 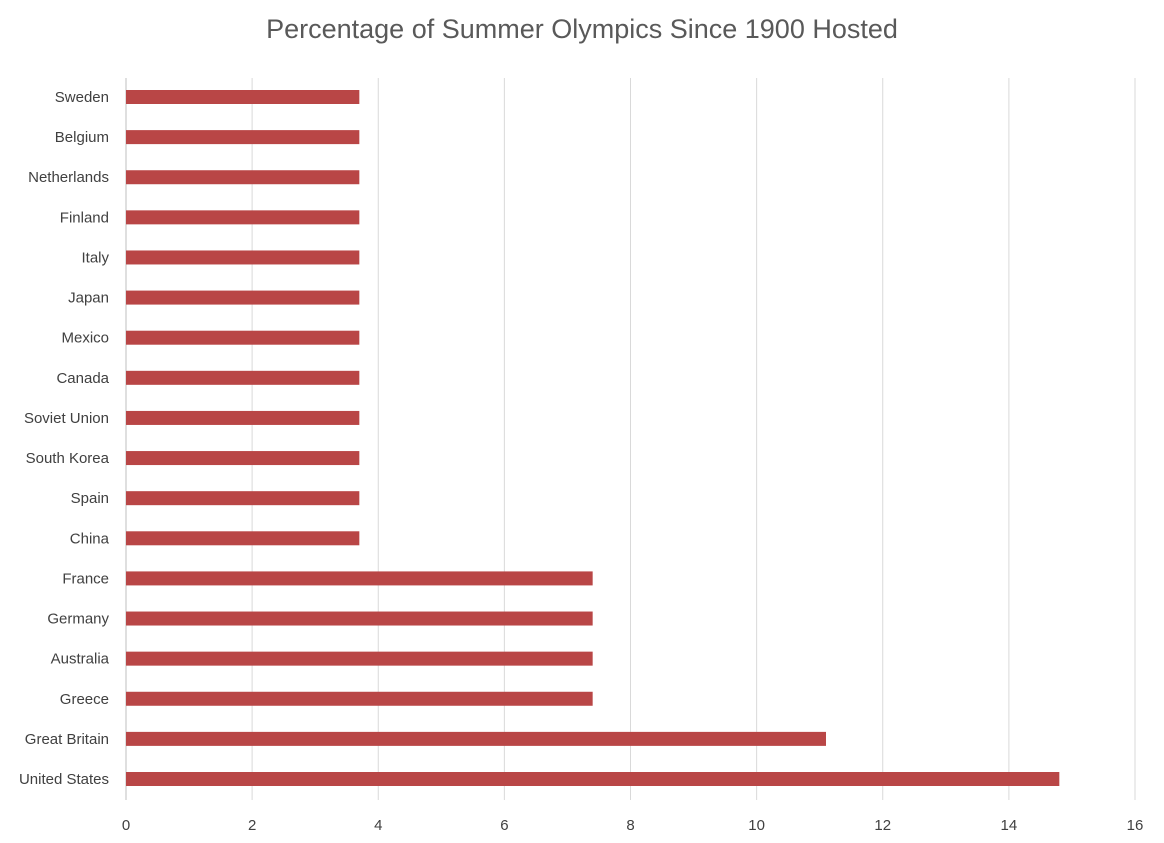 I want to click on category-label: Spain, so click(x=90, y=498).